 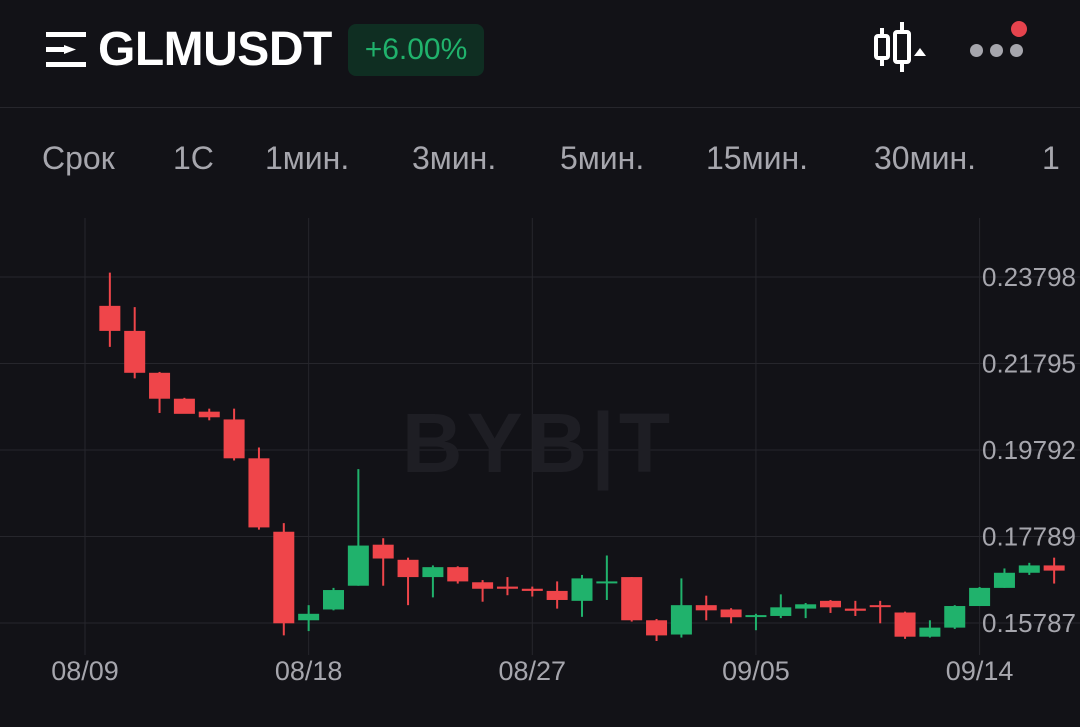 What do you see at coordinates (67, 50) in the screenshot?
I see `menu-lines-icon` at bounding box center [67, 50].